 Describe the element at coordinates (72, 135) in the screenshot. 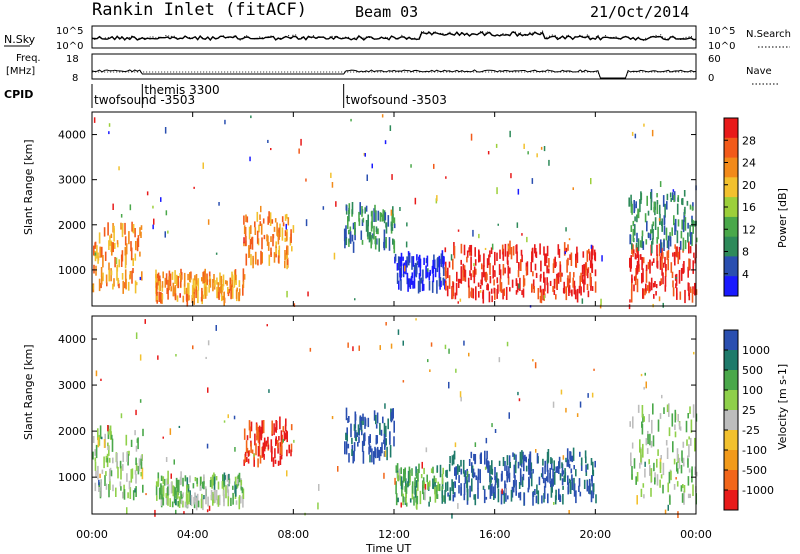

I see `y-tick-label: 4000` at that location.